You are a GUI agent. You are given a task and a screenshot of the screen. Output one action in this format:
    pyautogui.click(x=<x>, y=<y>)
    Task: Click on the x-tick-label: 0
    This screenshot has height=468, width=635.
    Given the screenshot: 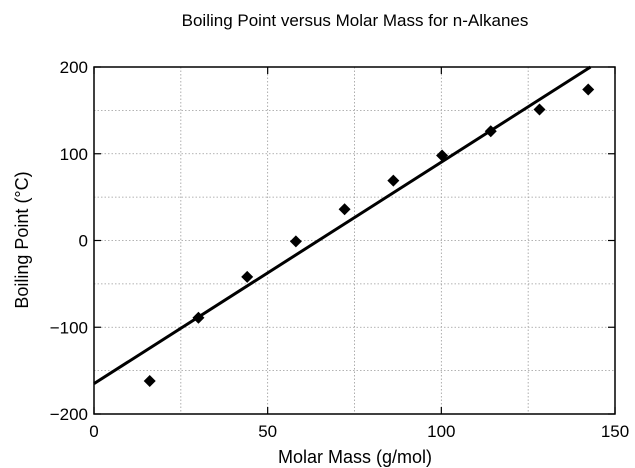 What is the action you would take?
    pyautogui.click(x=93, y=431)
    